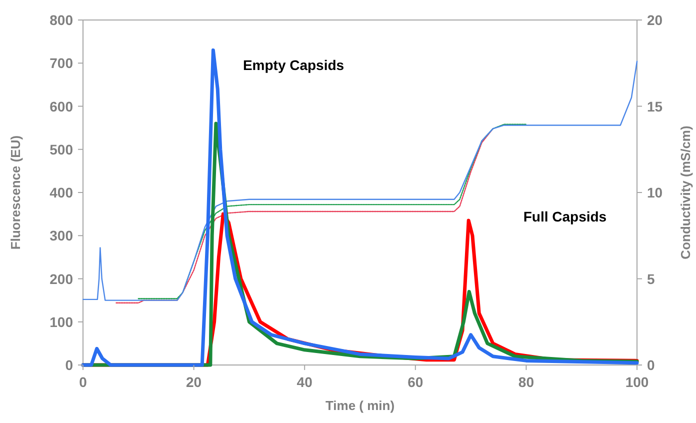 Image resolution: width=696 pixels, height=423 pixels. Describe the element at coordinates (15, 192) in the screenshot. I see `y-axis-title: Fluorescence (EU)` at that location.